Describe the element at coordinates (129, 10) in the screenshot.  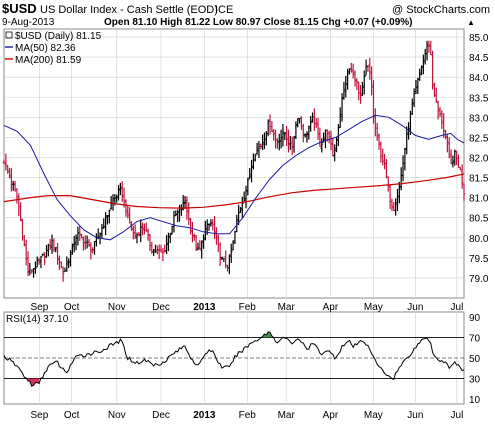
I see `instrument-name: US Dollar Index - Cash Settle (EOD)` at that location.